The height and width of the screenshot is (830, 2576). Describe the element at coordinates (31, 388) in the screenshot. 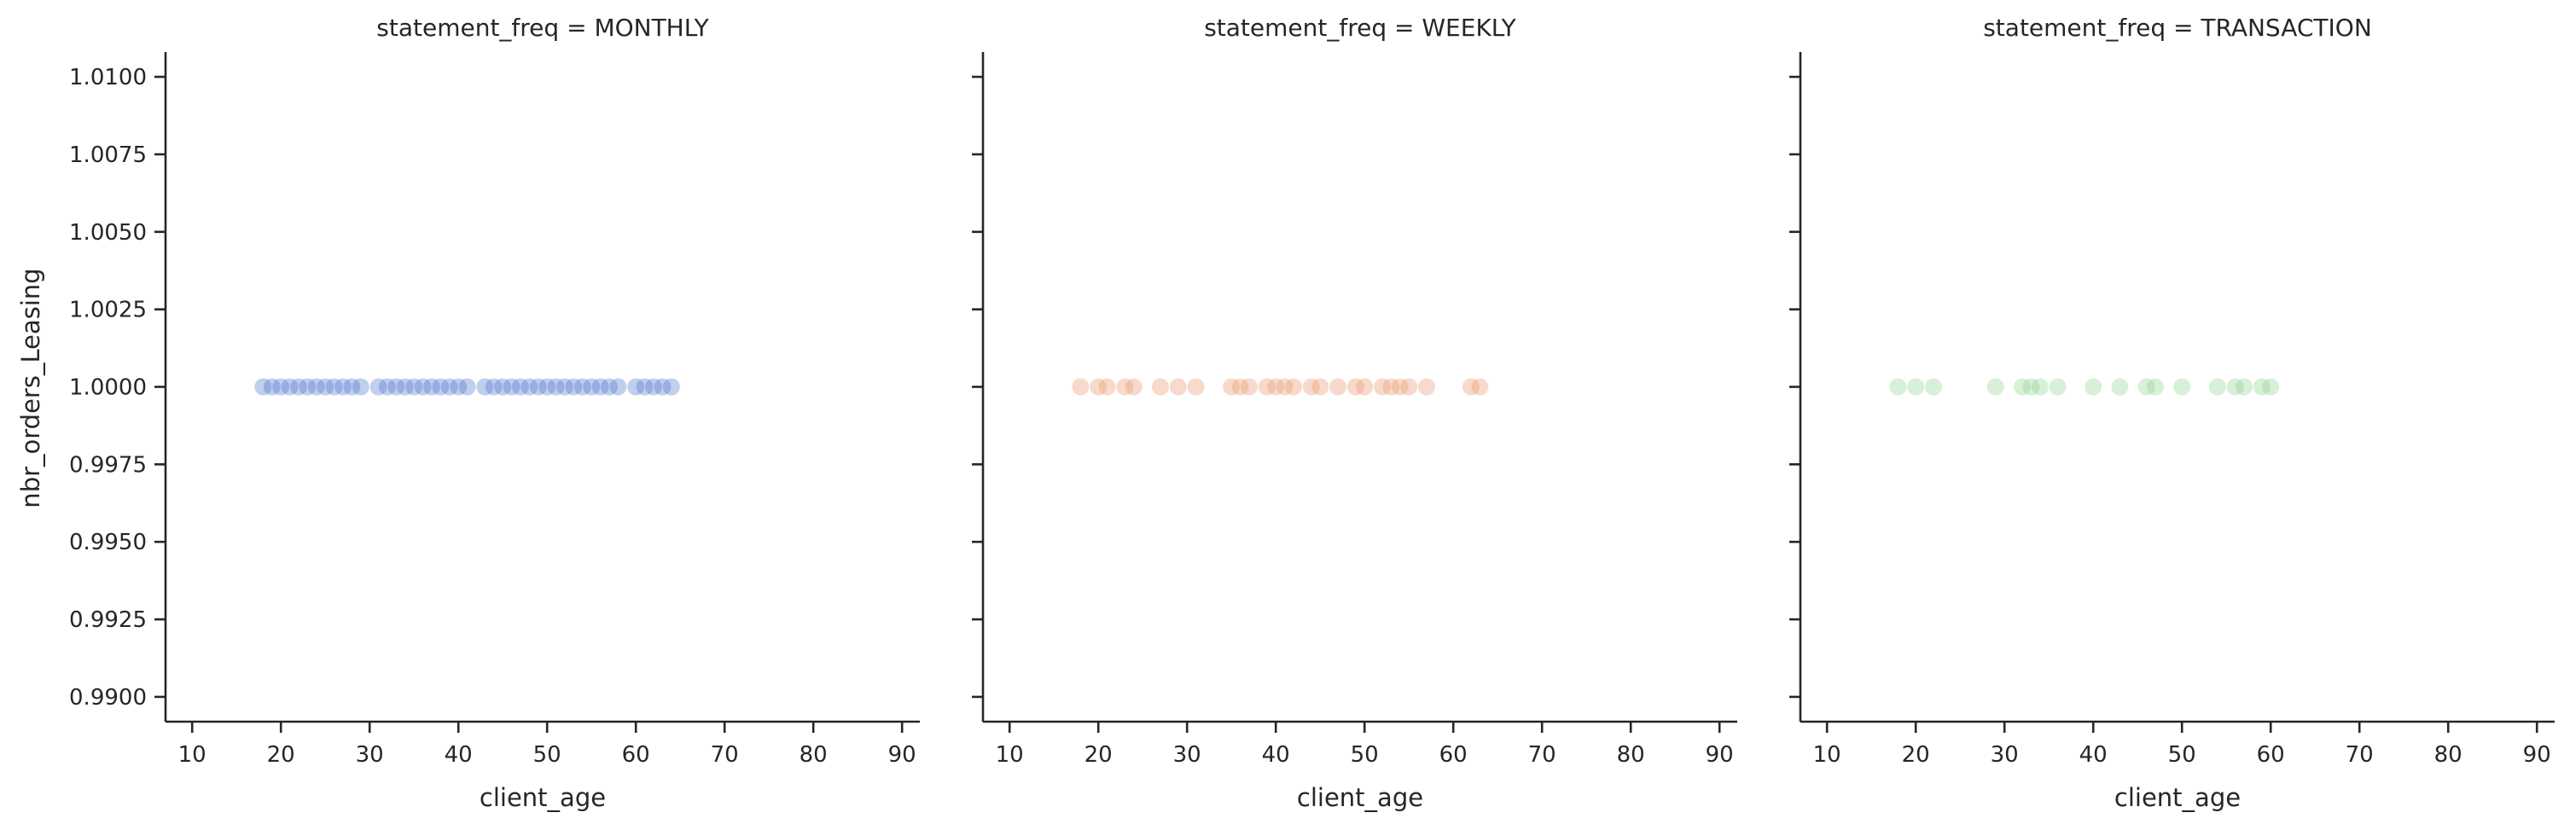

I see `y-axis-label: nbr_orders_Leasing` at that location.